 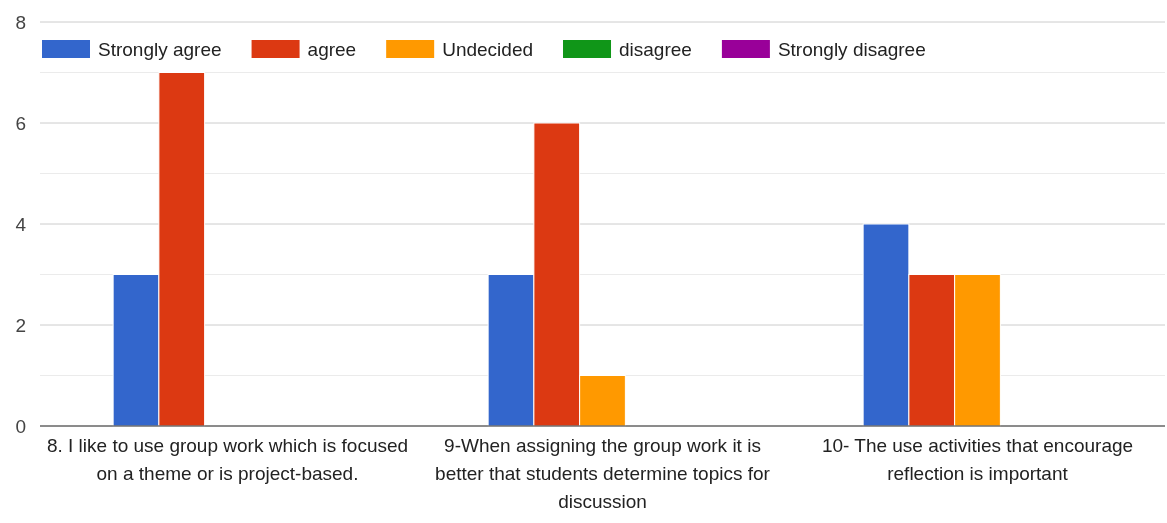 I want to click on legend-label: Strongly agree, so click(x=160, y=49).